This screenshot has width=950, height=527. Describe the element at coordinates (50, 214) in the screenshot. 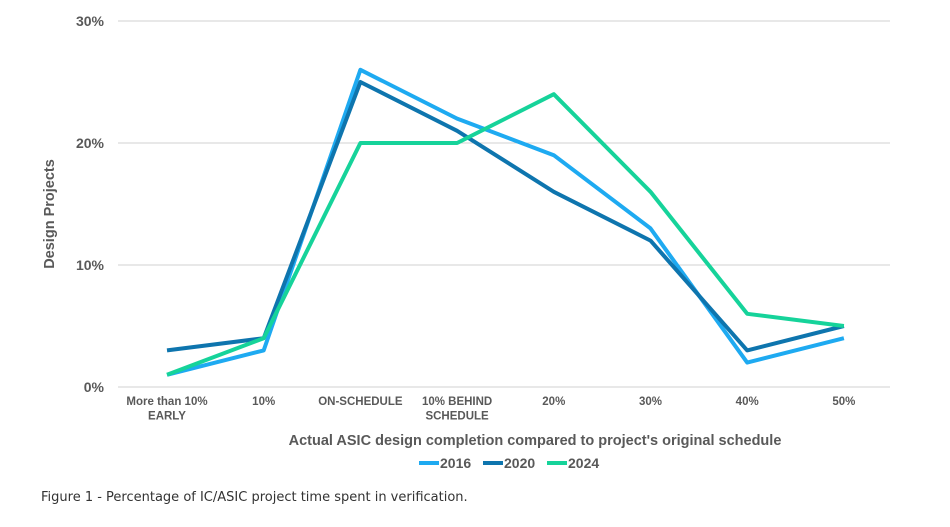

I see `y-axis-title: Design Projects` at that location.